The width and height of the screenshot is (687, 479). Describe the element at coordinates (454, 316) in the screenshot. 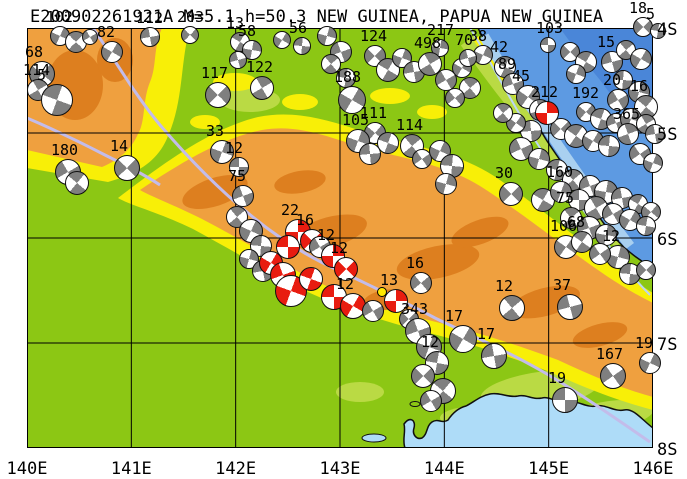

I see `beachball-depth-label: 17` at that location.